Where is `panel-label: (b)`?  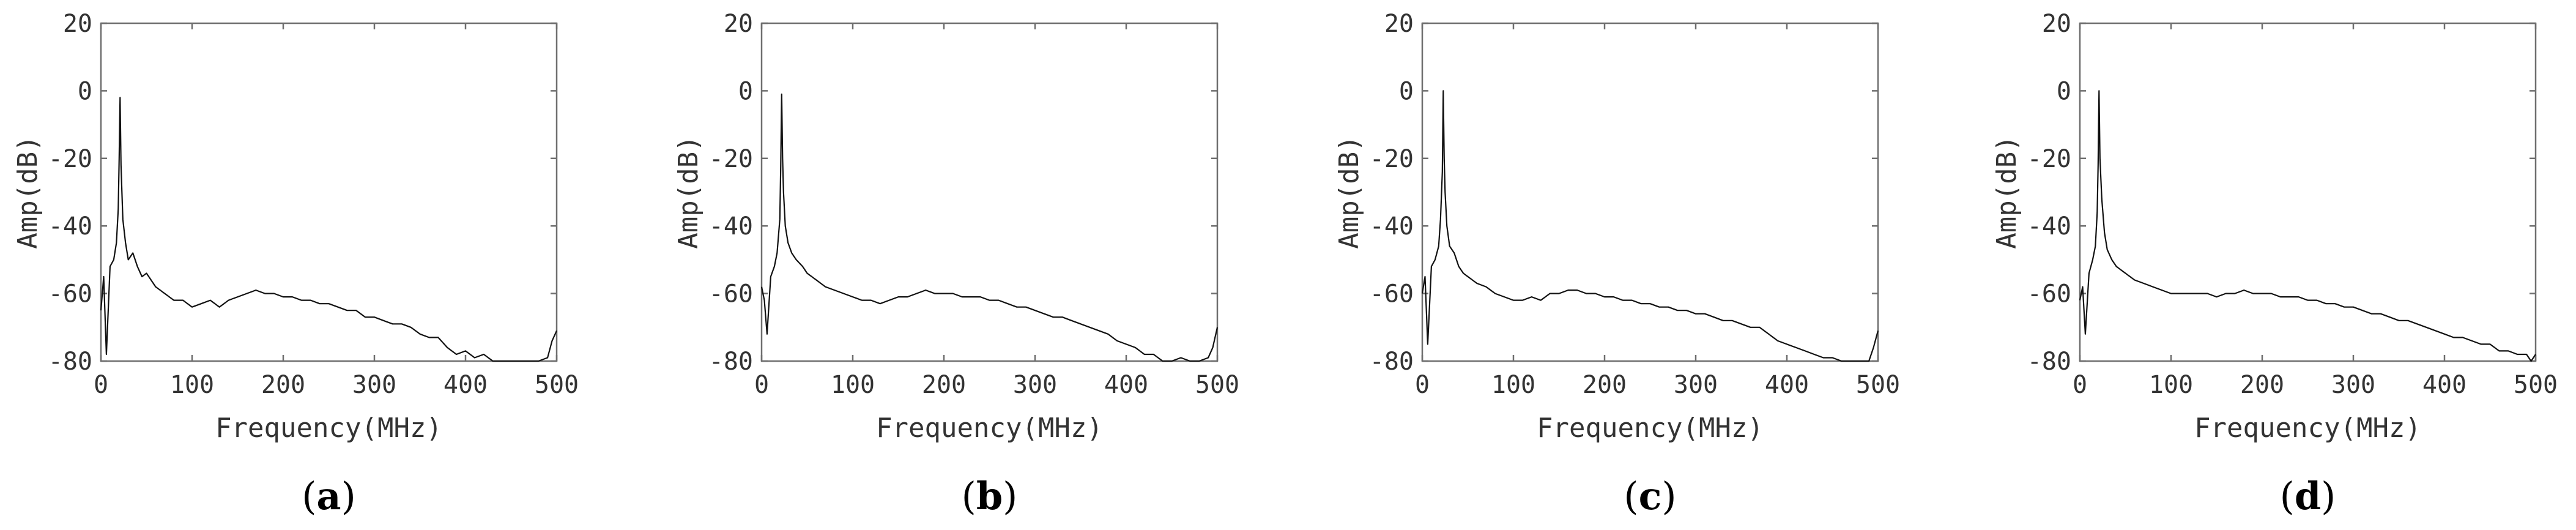
panel-label: (b) is located at coordinates (990, 496).